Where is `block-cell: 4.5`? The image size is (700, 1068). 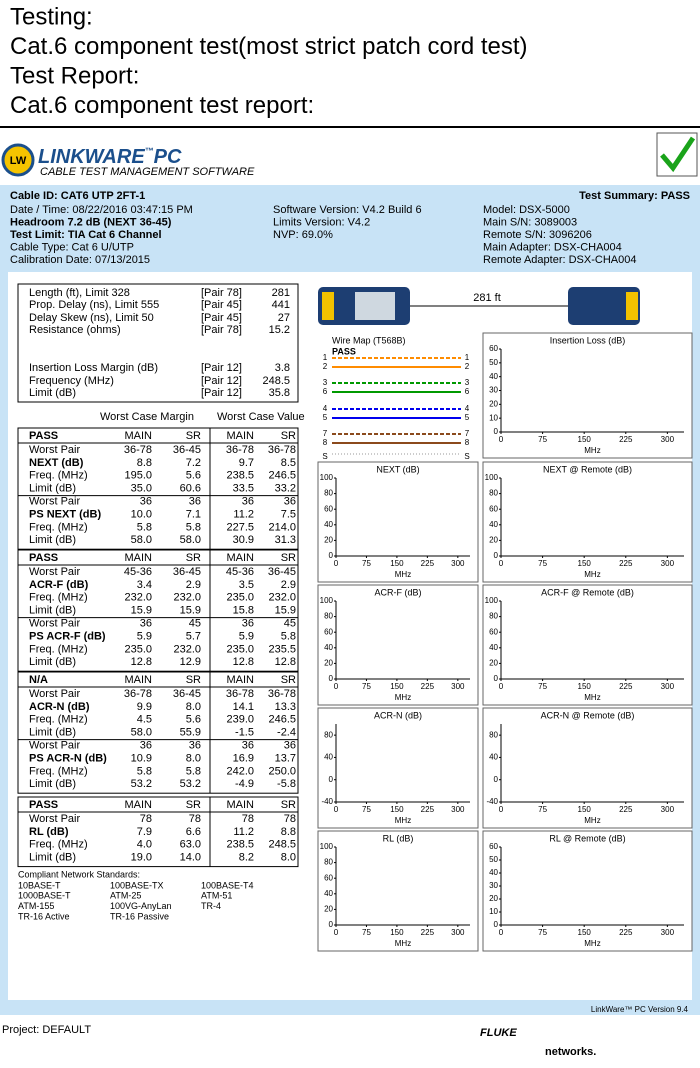 block-cell: 4.5 is located at coordinates (144, 720).